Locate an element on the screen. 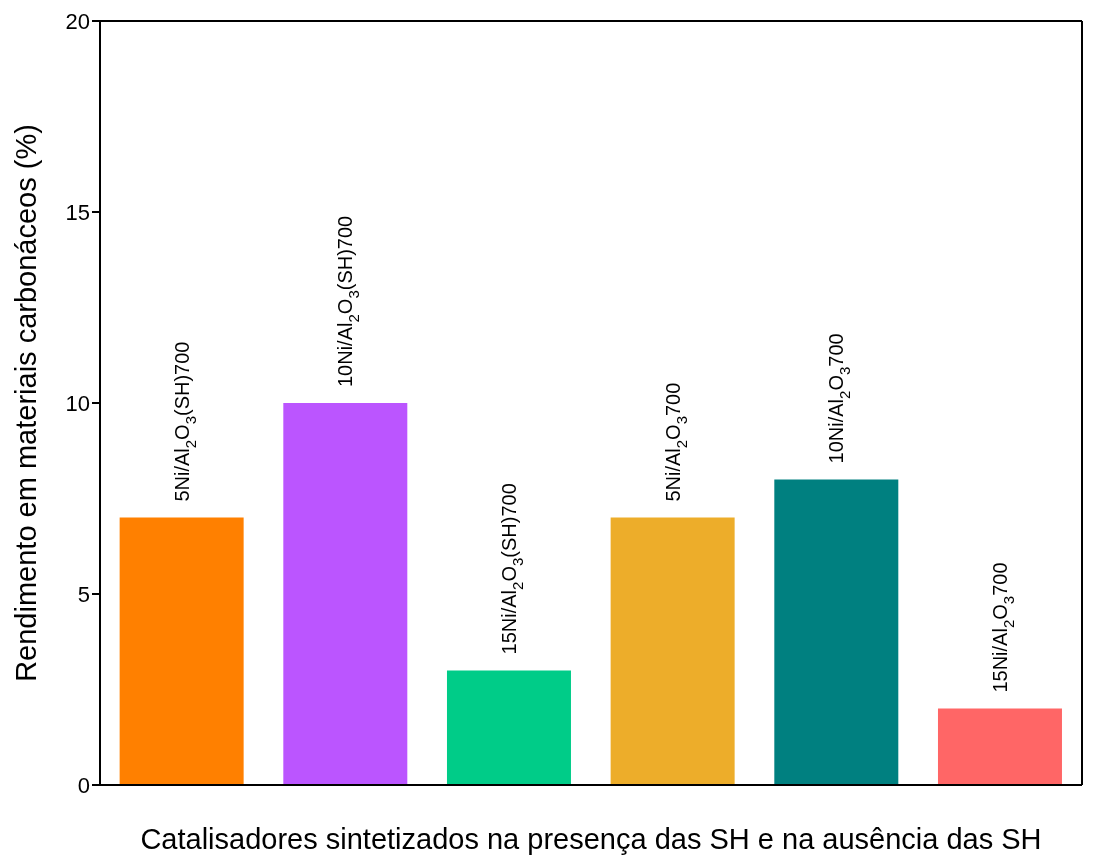 The height and width of the screenshot is (865, 1094). y-tick-label: 0 is located at coordinates (83, 785).